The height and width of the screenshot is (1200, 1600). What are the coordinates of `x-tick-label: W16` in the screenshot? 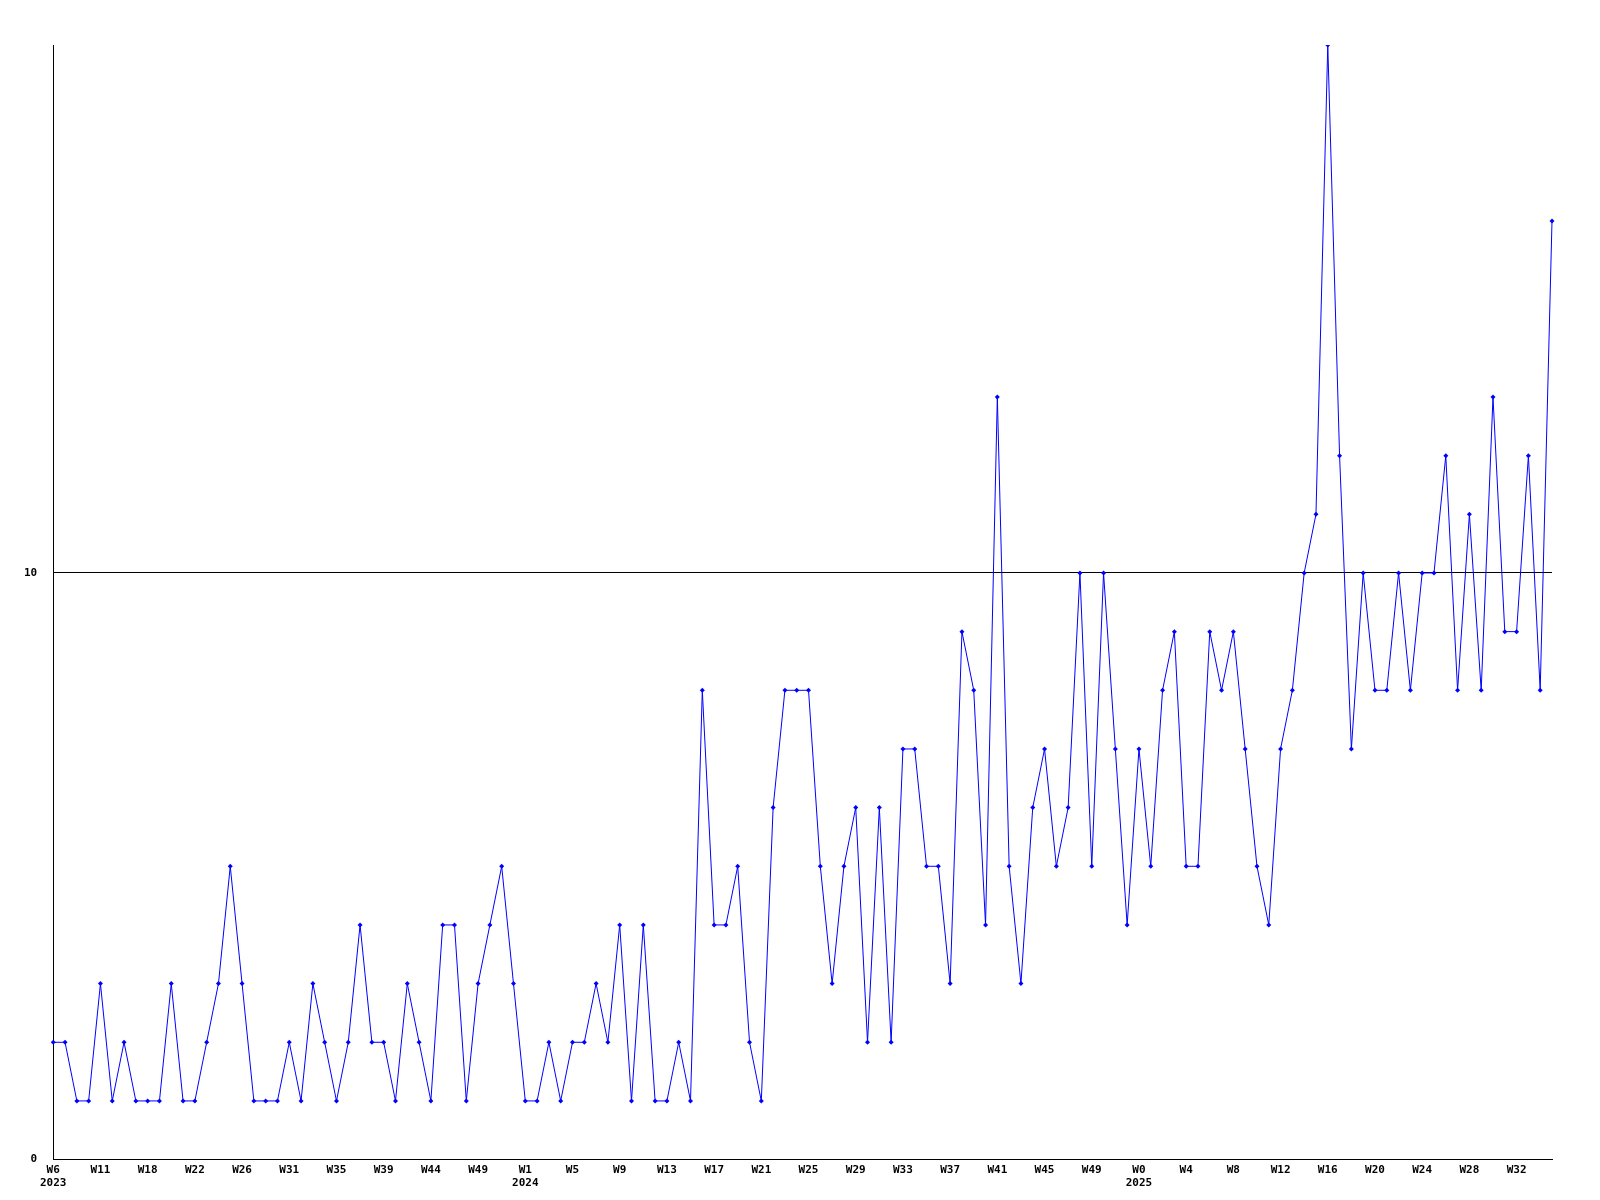 It's located at (1328, 1170).